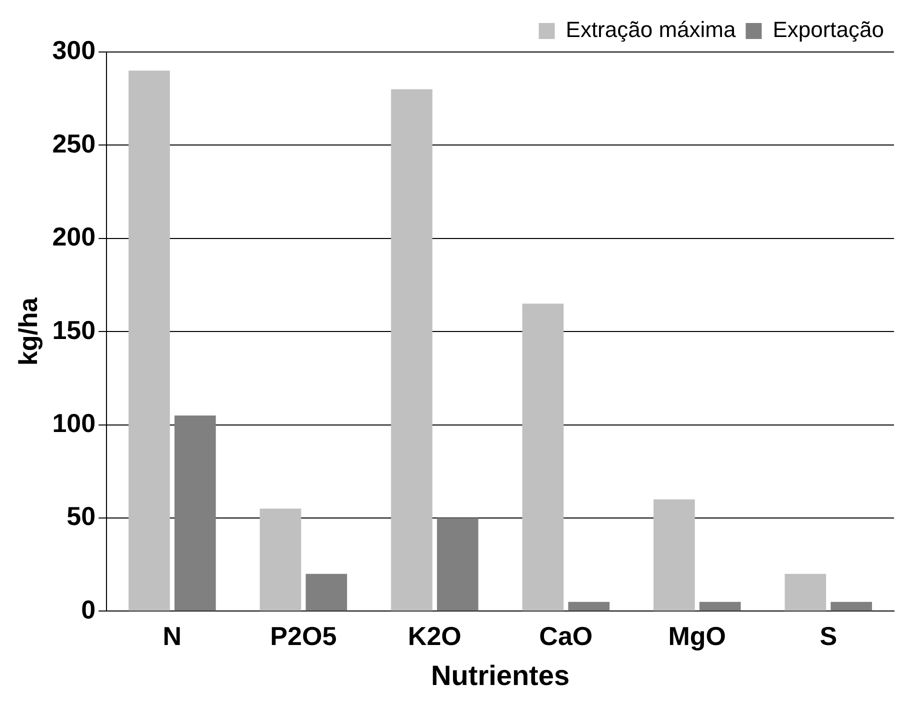 The width and height of the screenshot is (914, 708). I want to click on y-axis-title: kg/ha, so click(27, 331).